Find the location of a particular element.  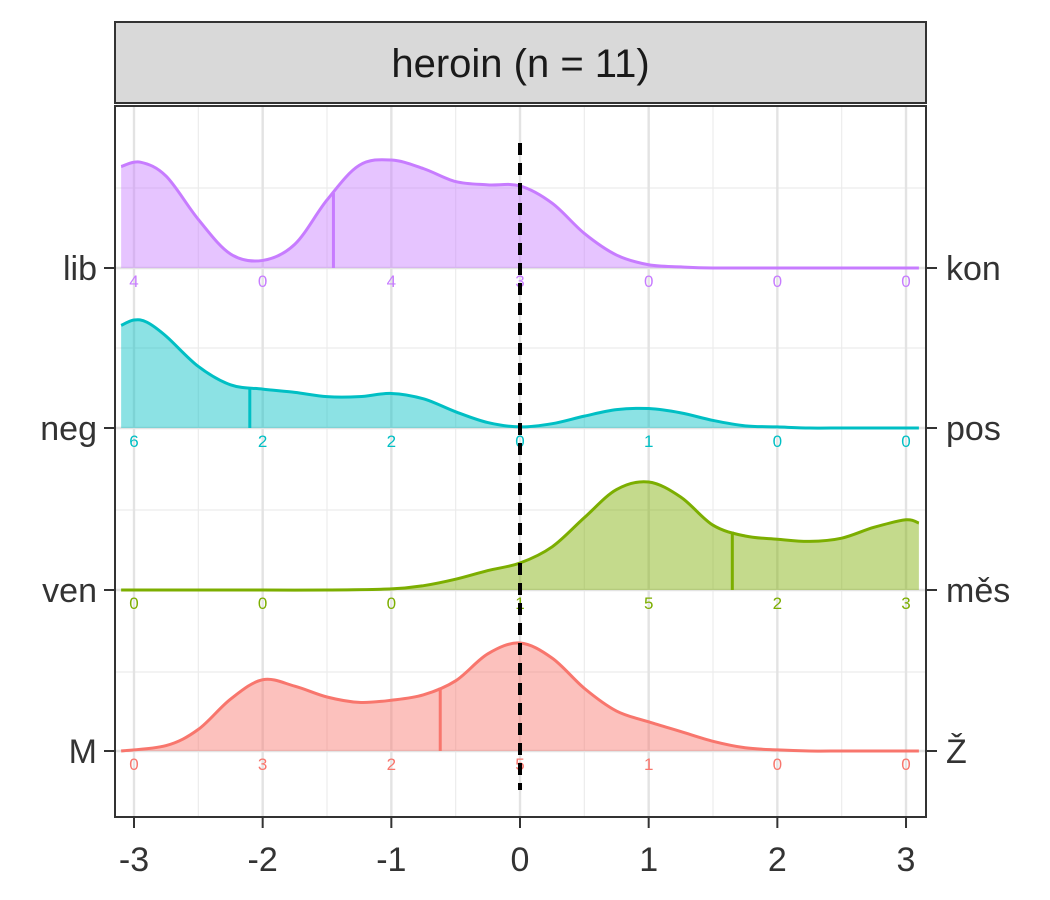

x-tick-label: 3 is located at coordinates (906, 860).